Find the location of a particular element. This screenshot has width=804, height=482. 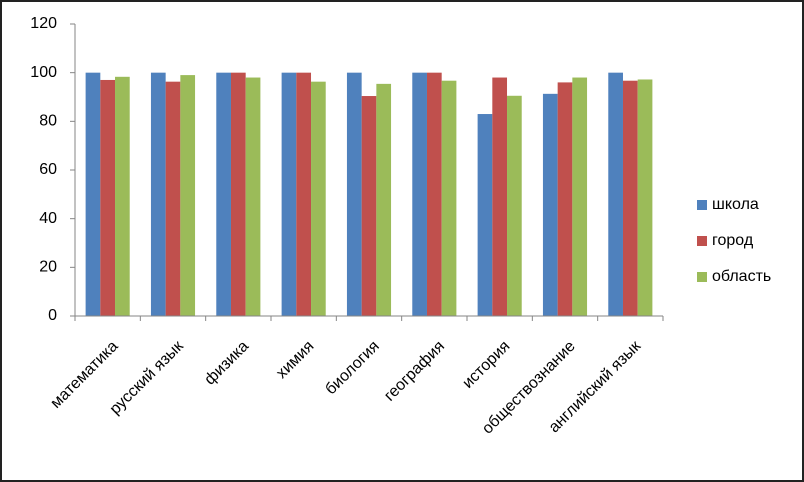

y-tick-label: 120 is located at coordinates (43, 23).